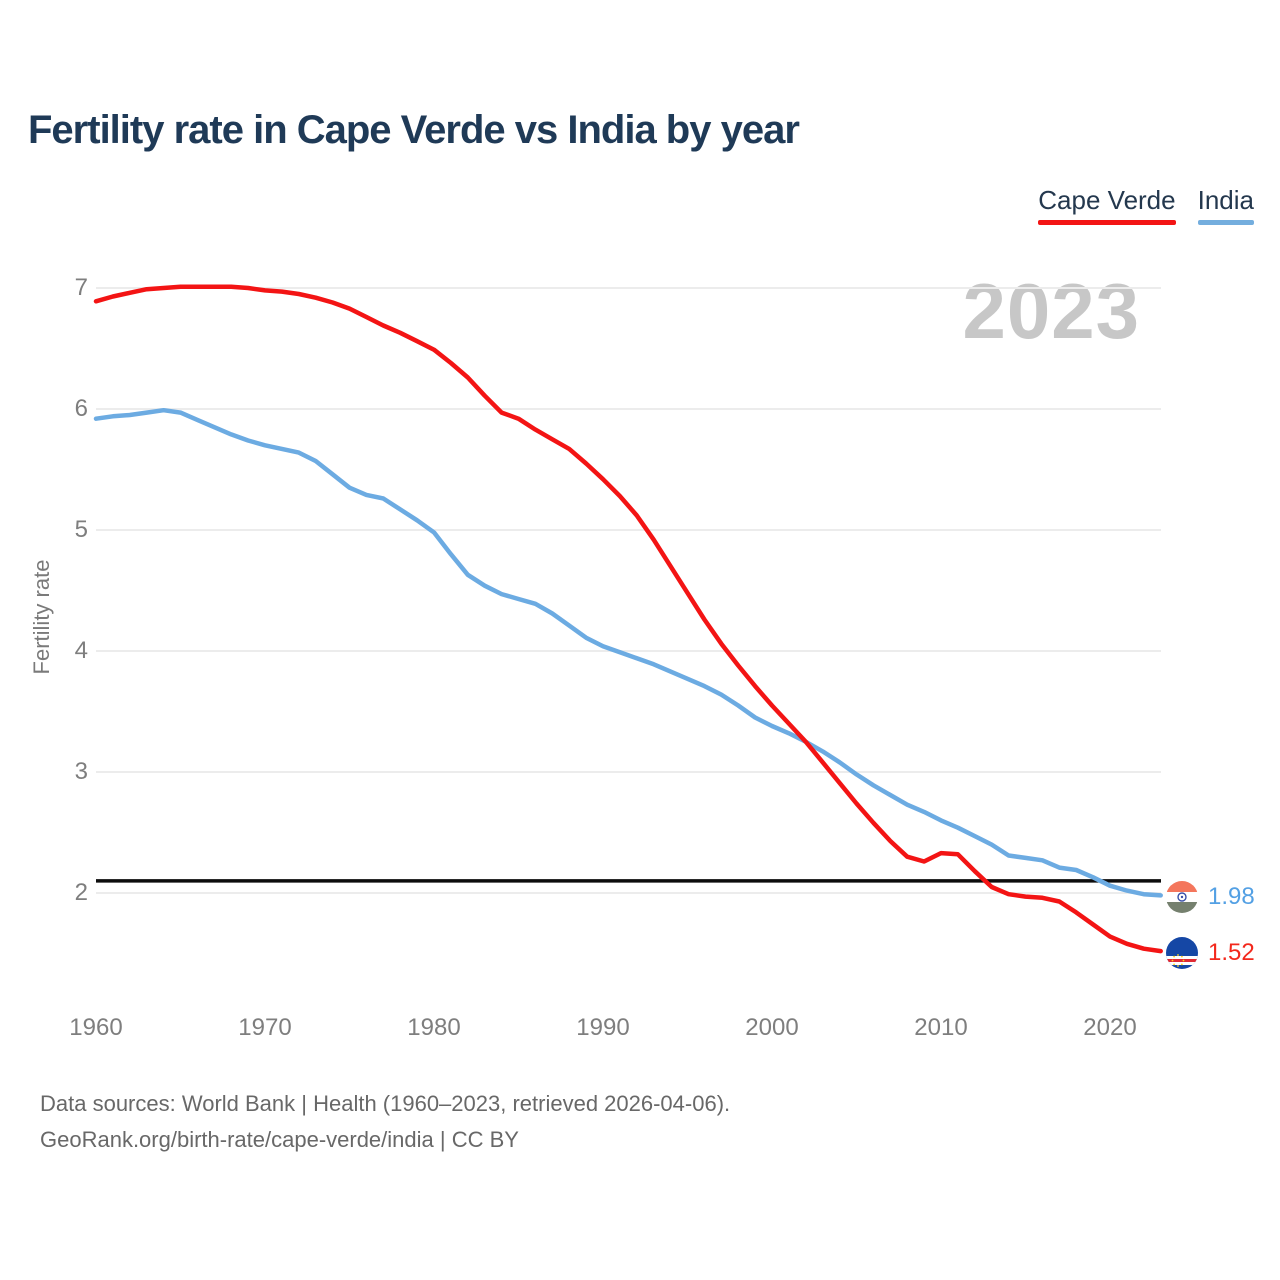 Image resolution: width=1280 pixels, height=1280 pixels. What do you see at coordinates (81, 408) in the screenshot?
I see `y-tick-label: 6` at bounding box center [81, 408].